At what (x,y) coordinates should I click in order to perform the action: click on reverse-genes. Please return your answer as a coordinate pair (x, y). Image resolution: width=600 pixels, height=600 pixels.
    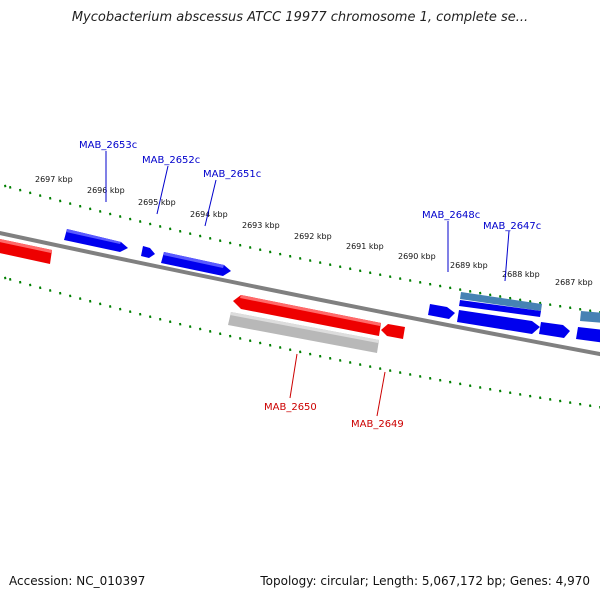
    Looking at the image, I should click on (202, 295).